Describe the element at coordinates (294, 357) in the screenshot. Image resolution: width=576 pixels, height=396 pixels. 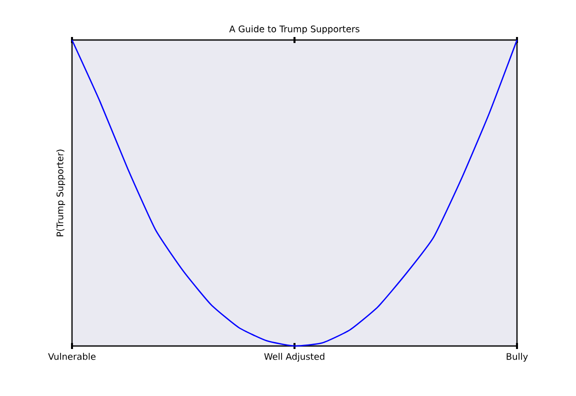
I see `x-tick-label: Well Adjusted` at that location.